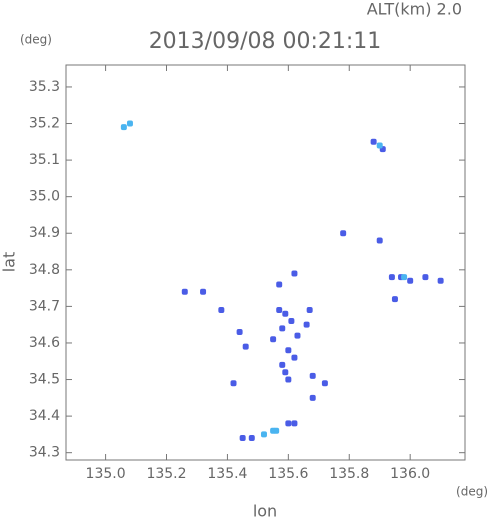  I want to click on x-tick-label: 135.6, so click(288, 474).